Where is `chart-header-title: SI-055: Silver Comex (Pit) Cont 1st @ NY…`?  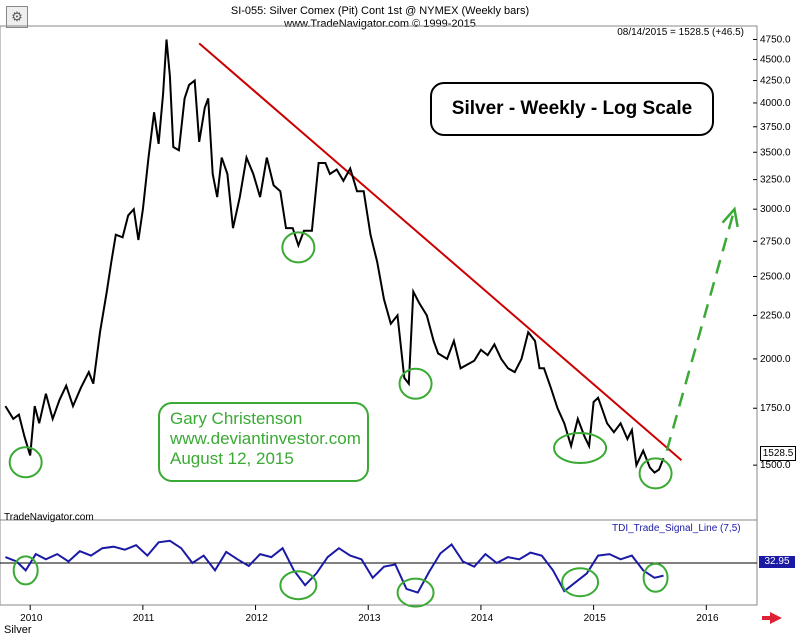
chart-header-title: SI-055: Silver Comex (Pit) Cont 1st @ NY… is located at coordinates (380, 11).